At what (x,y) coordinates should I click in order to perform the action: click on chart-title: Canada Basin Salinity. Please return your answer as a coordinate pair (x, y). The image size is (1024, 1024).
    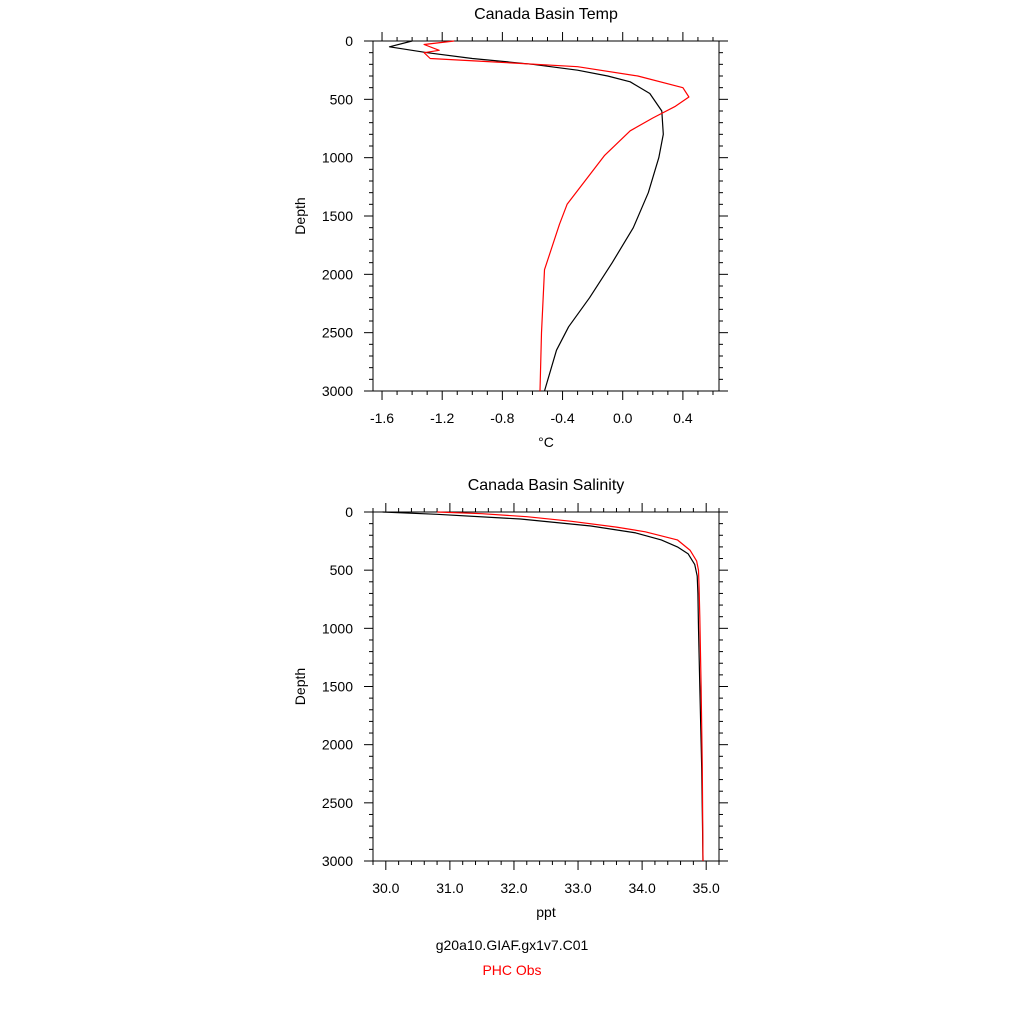
    Looking at the image, I should click on (546, 485).